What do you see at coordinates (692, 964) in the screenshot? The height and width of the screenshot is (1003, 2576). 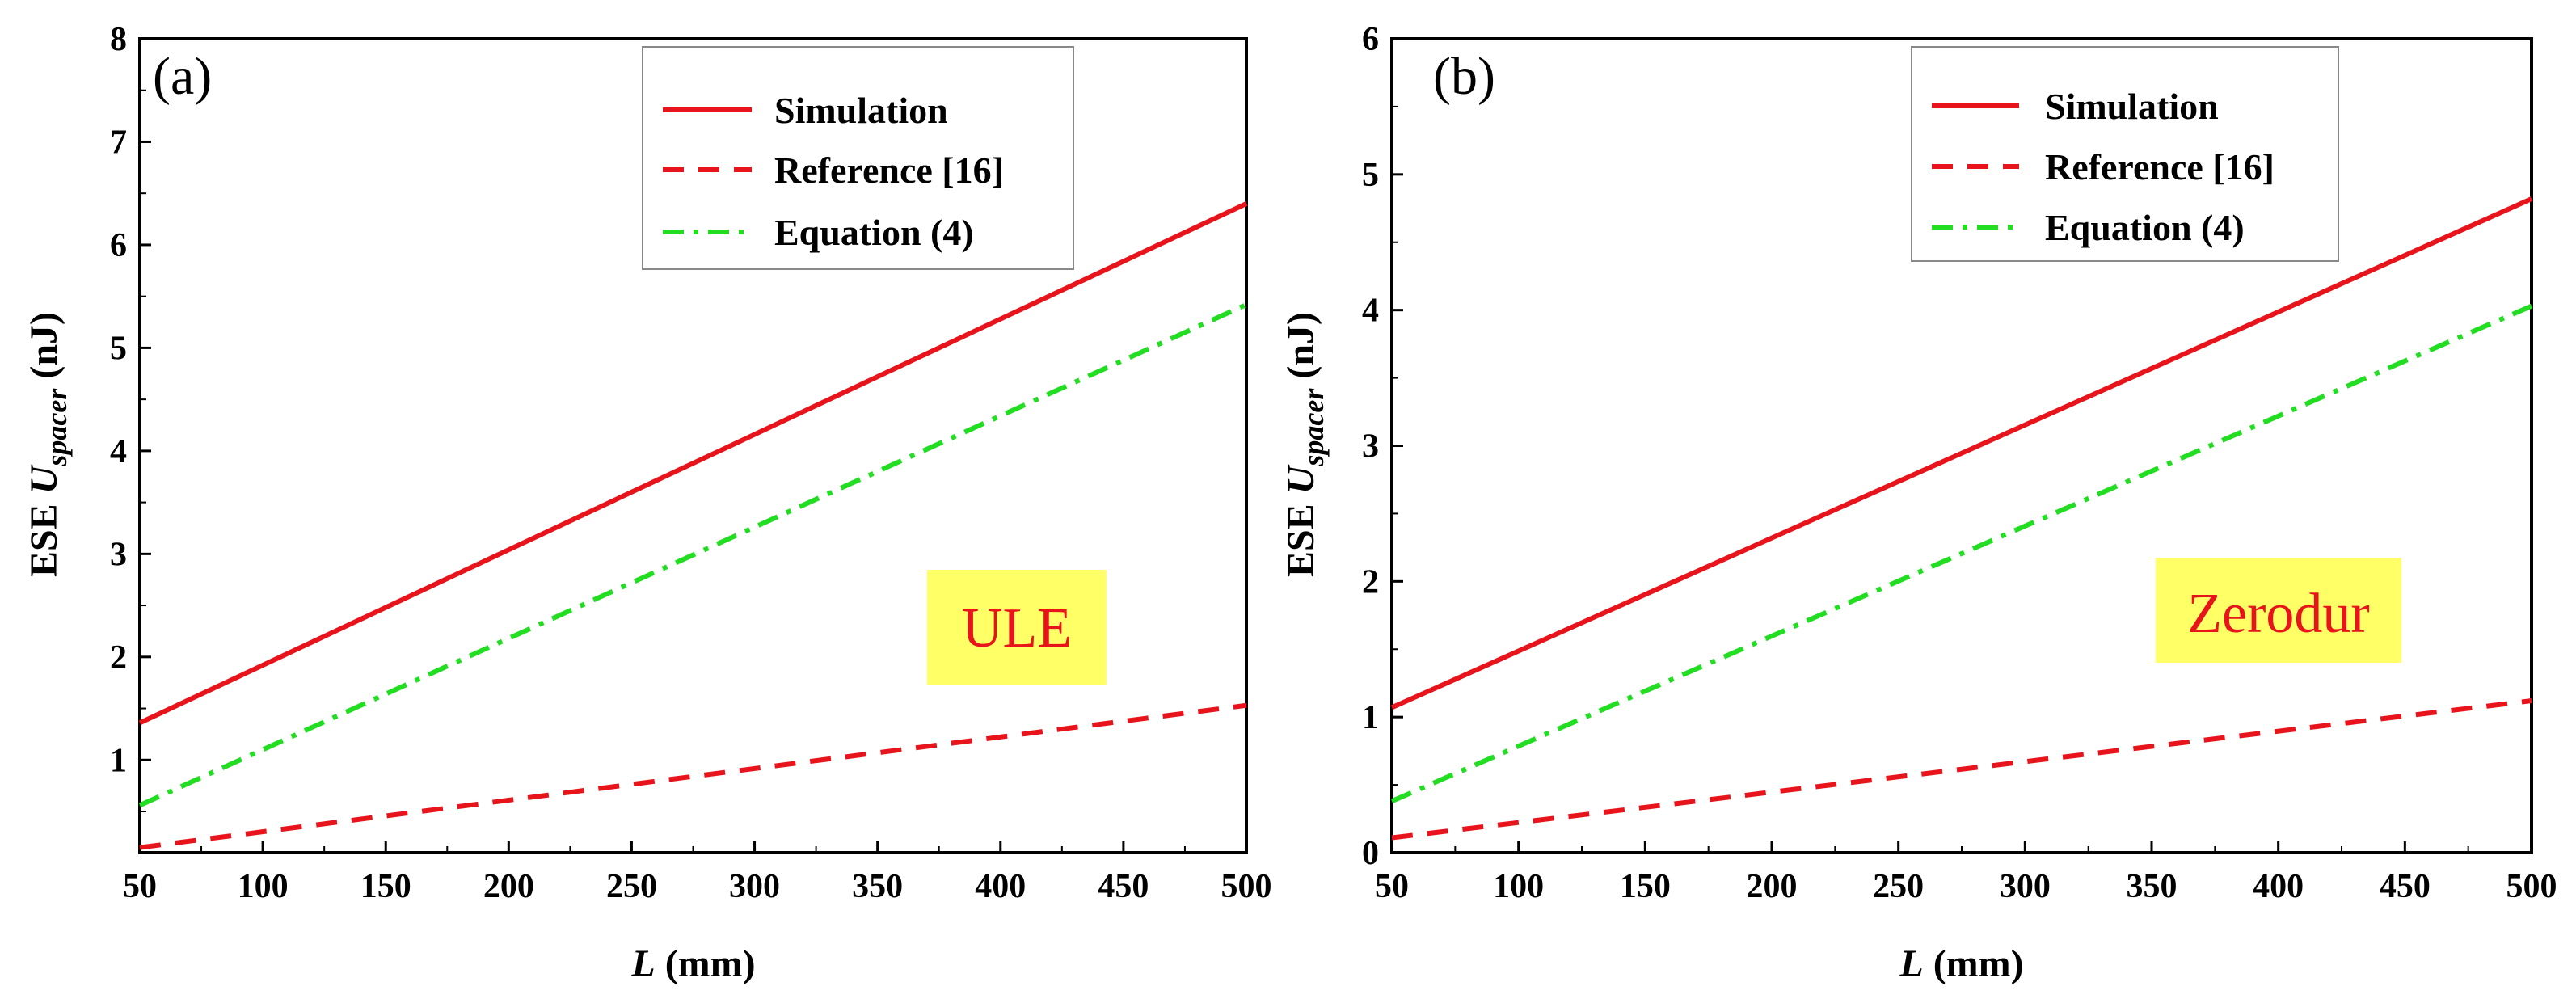 I see `panel-a-x-axis-label: L (mm)` at bounding box center [692, 964].